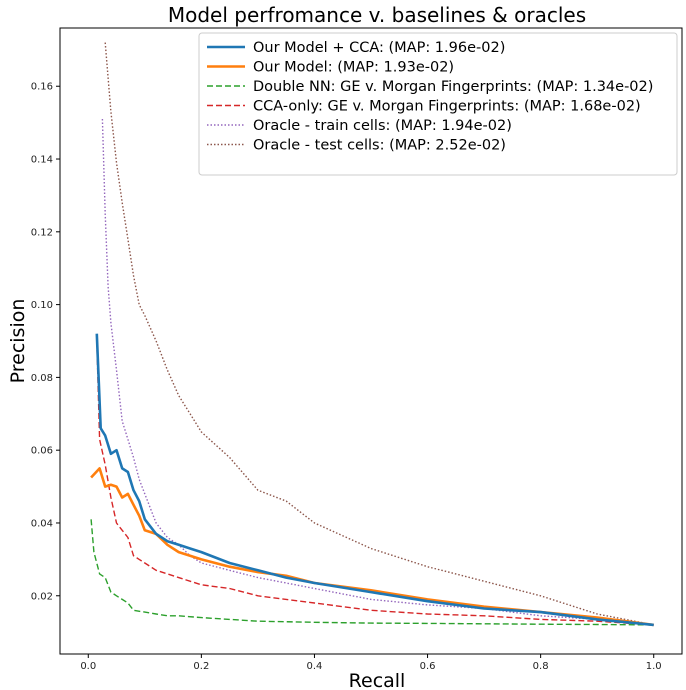 This screenshot has height=690, width=686. What do you see at coordinates (371, 663) in the screenshot?
I see `x-axis-ticks: 0.0 0.2 0.4 0.6 0.8 1.0` at bounding box center [371, 663].